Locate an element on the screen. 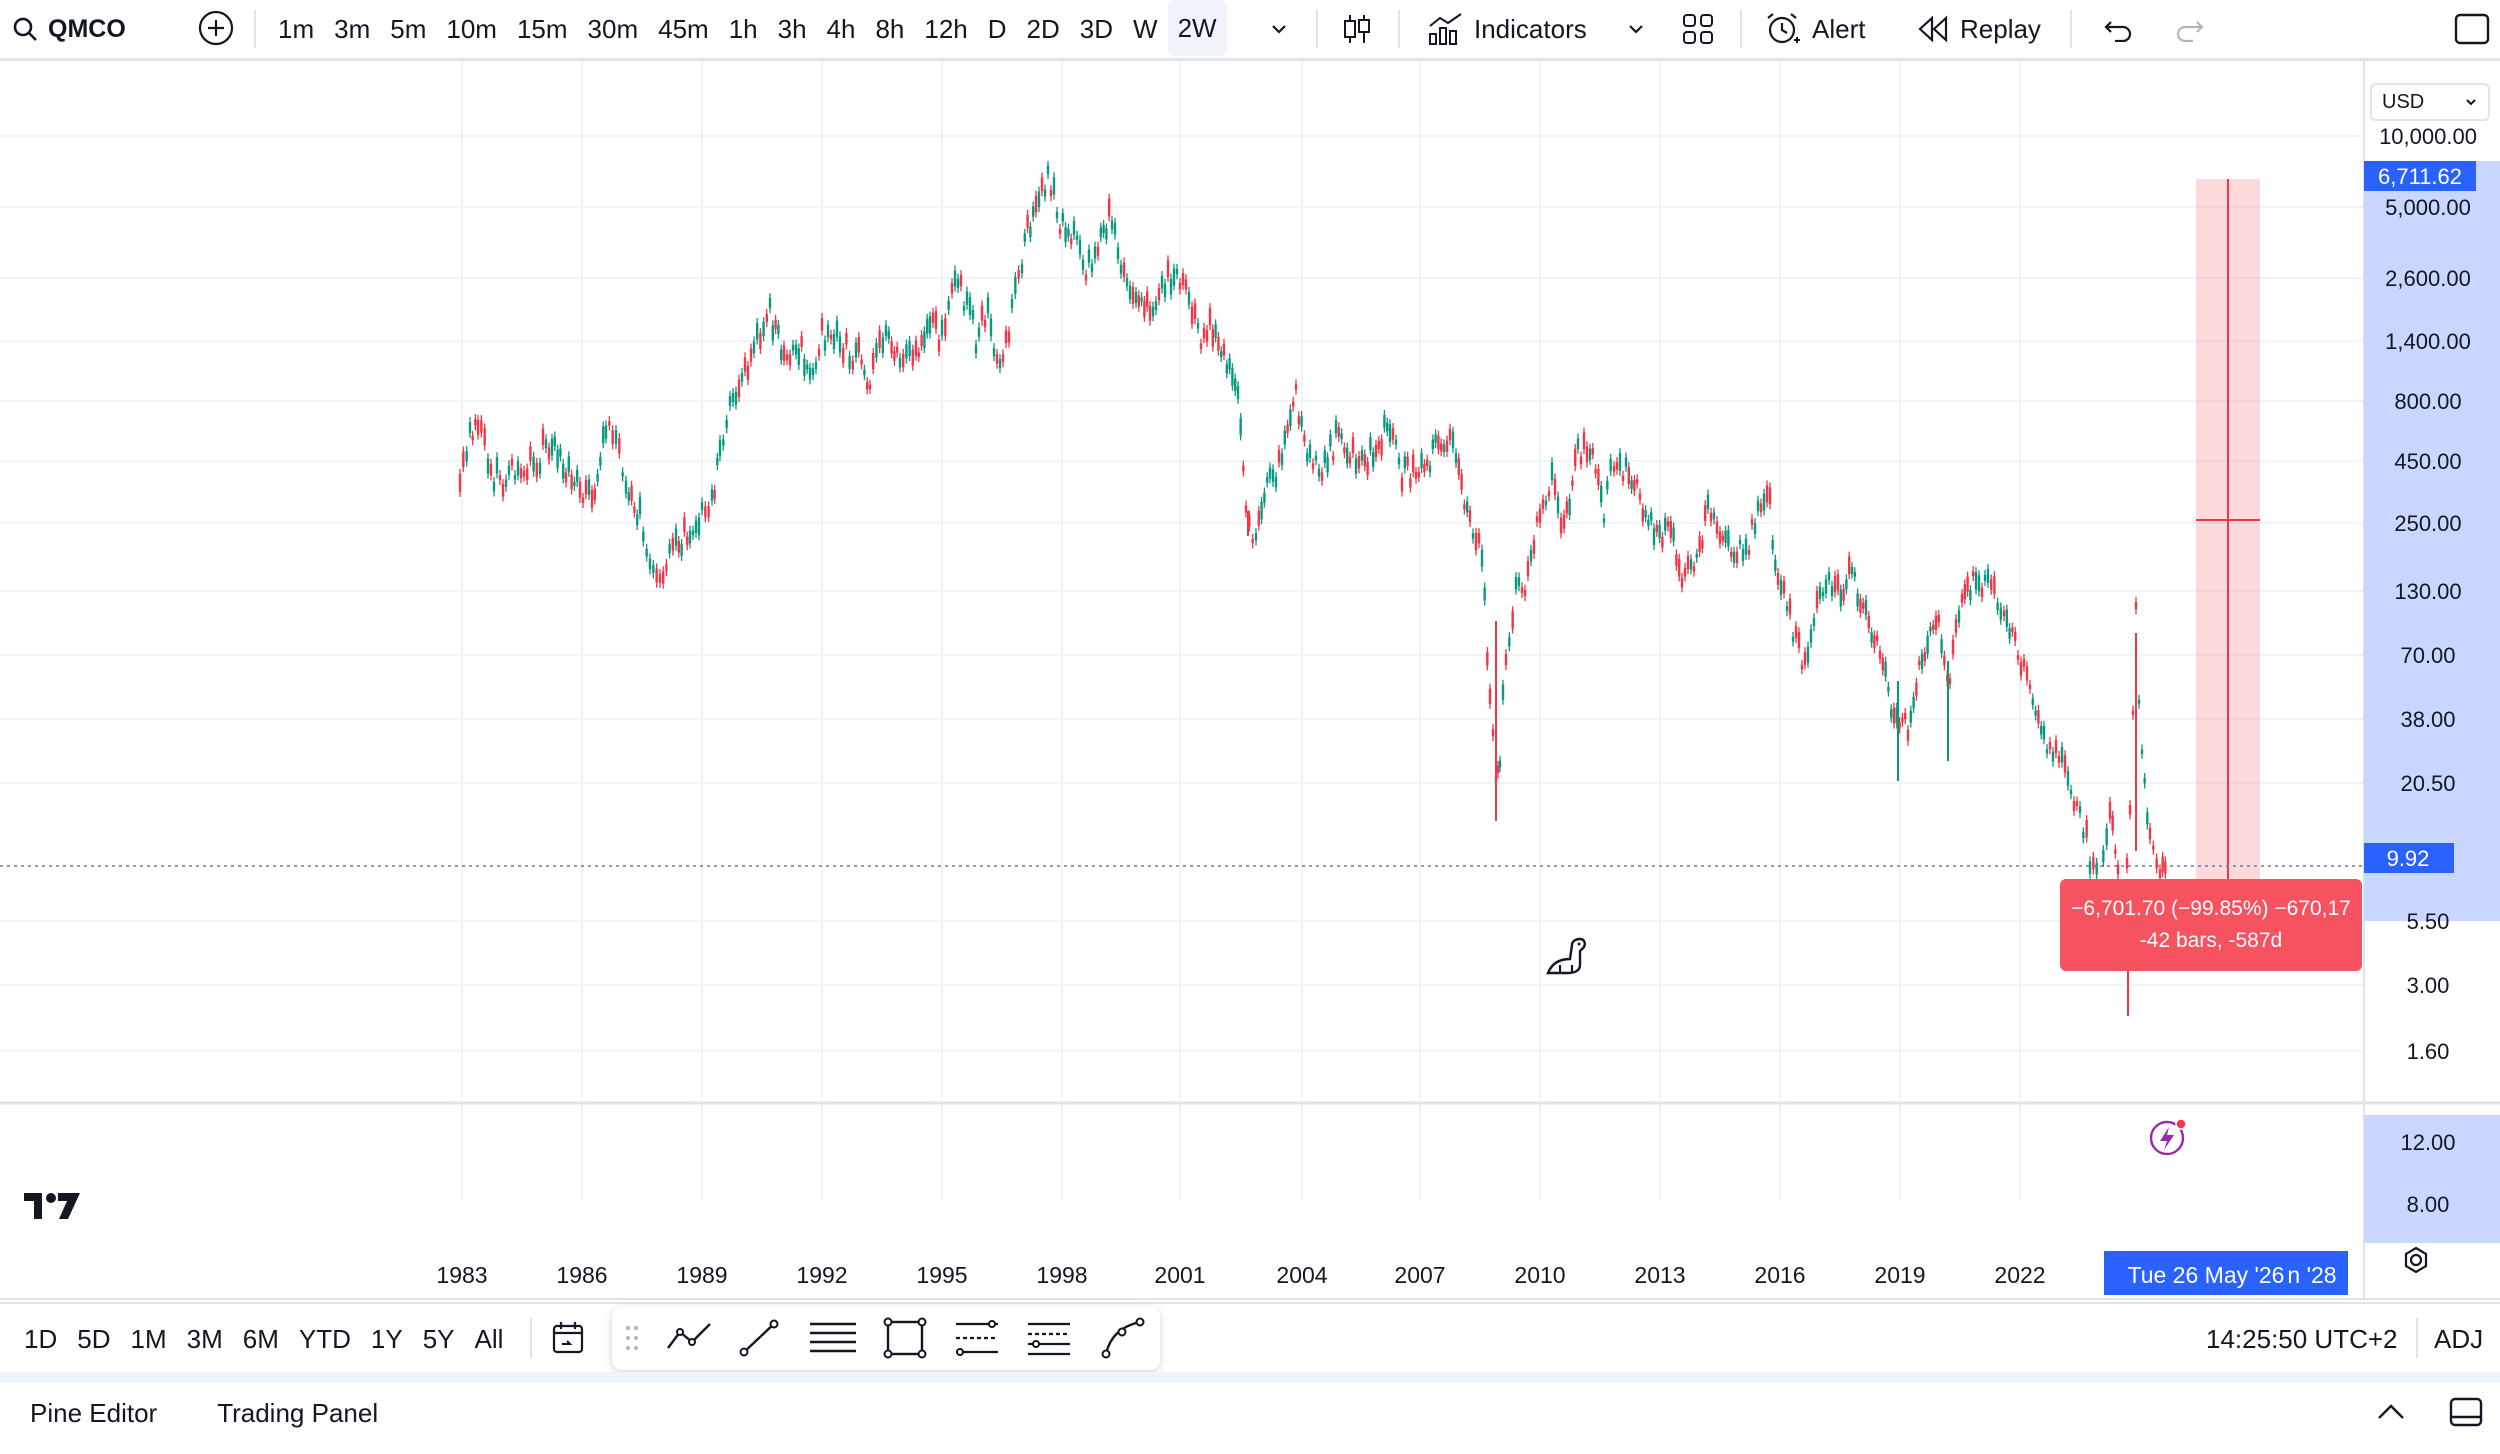 This screenshot has height=1454, width=2500. interval-8h: 8h is located at coordinates (890, 28).